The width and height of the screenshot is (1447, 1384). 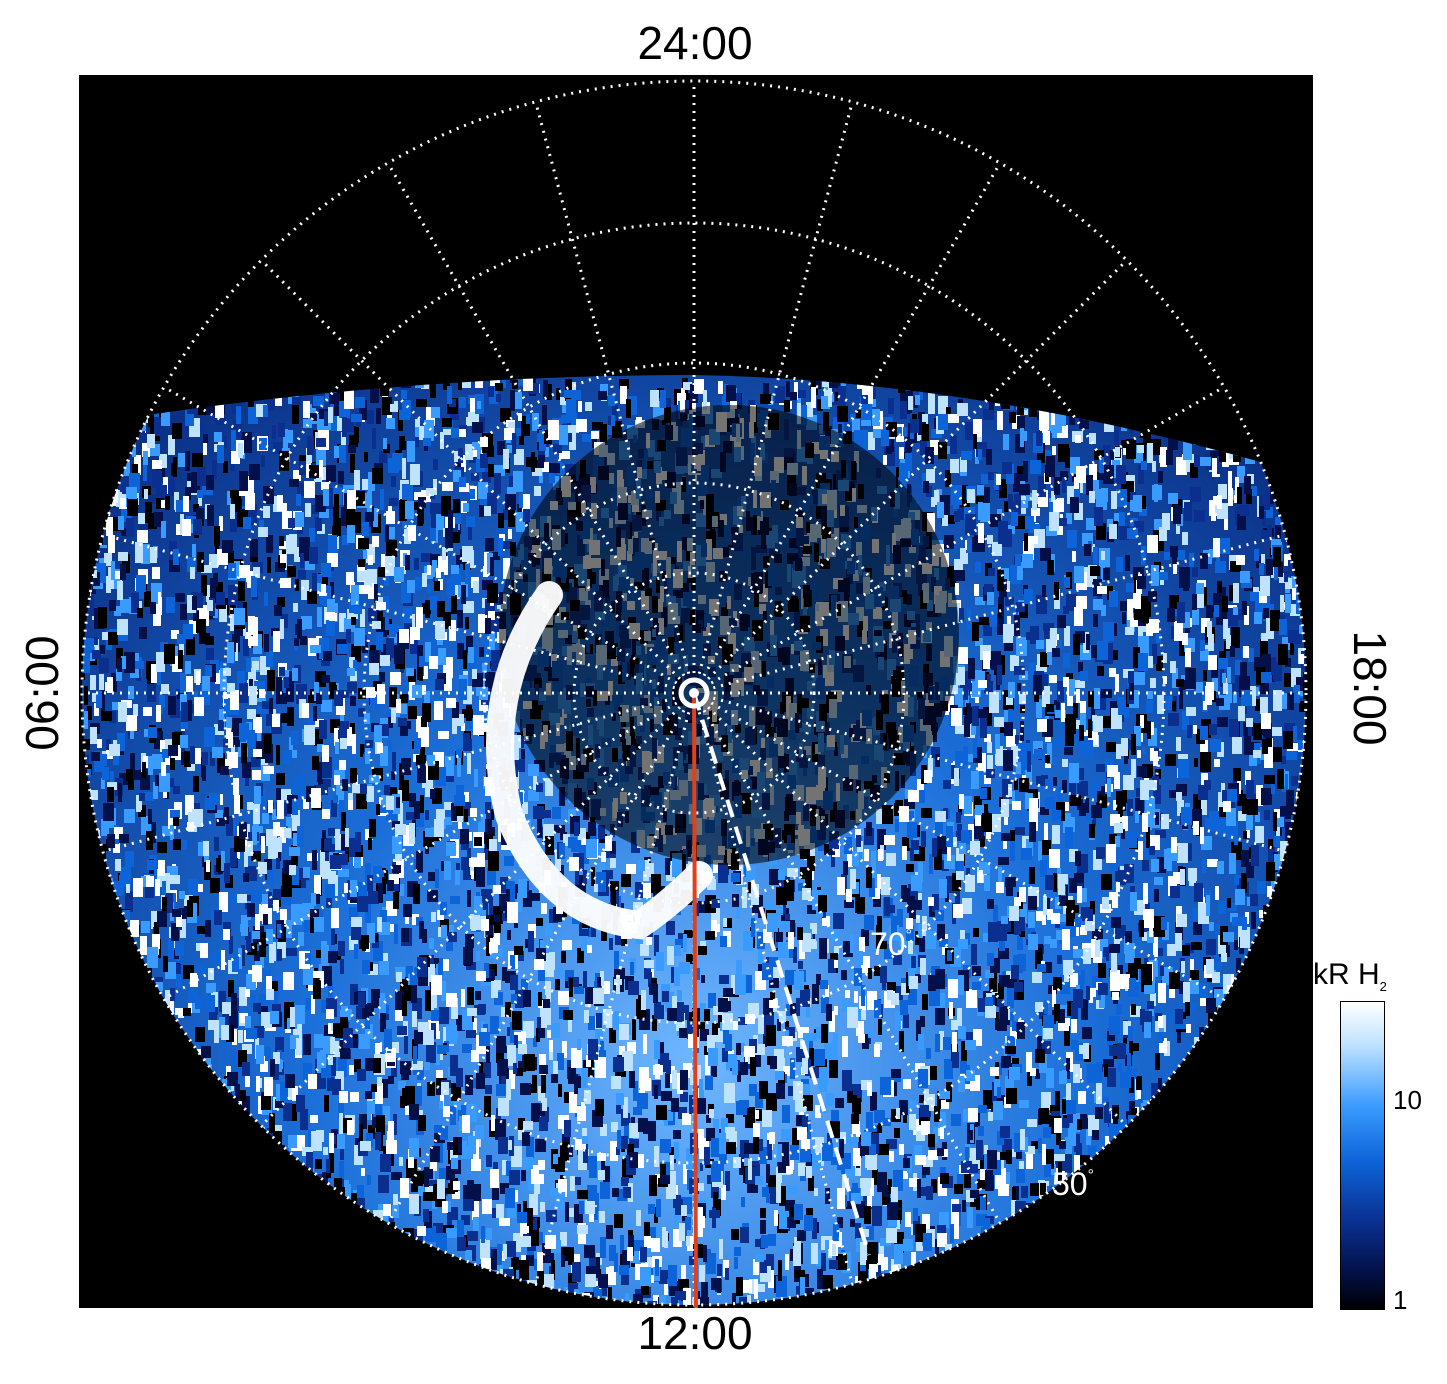 What do you see at coordinates (1370, 688) in the screenshot?
I see `local-time-label-18: 18:00` at bounding box center [1370, 688].